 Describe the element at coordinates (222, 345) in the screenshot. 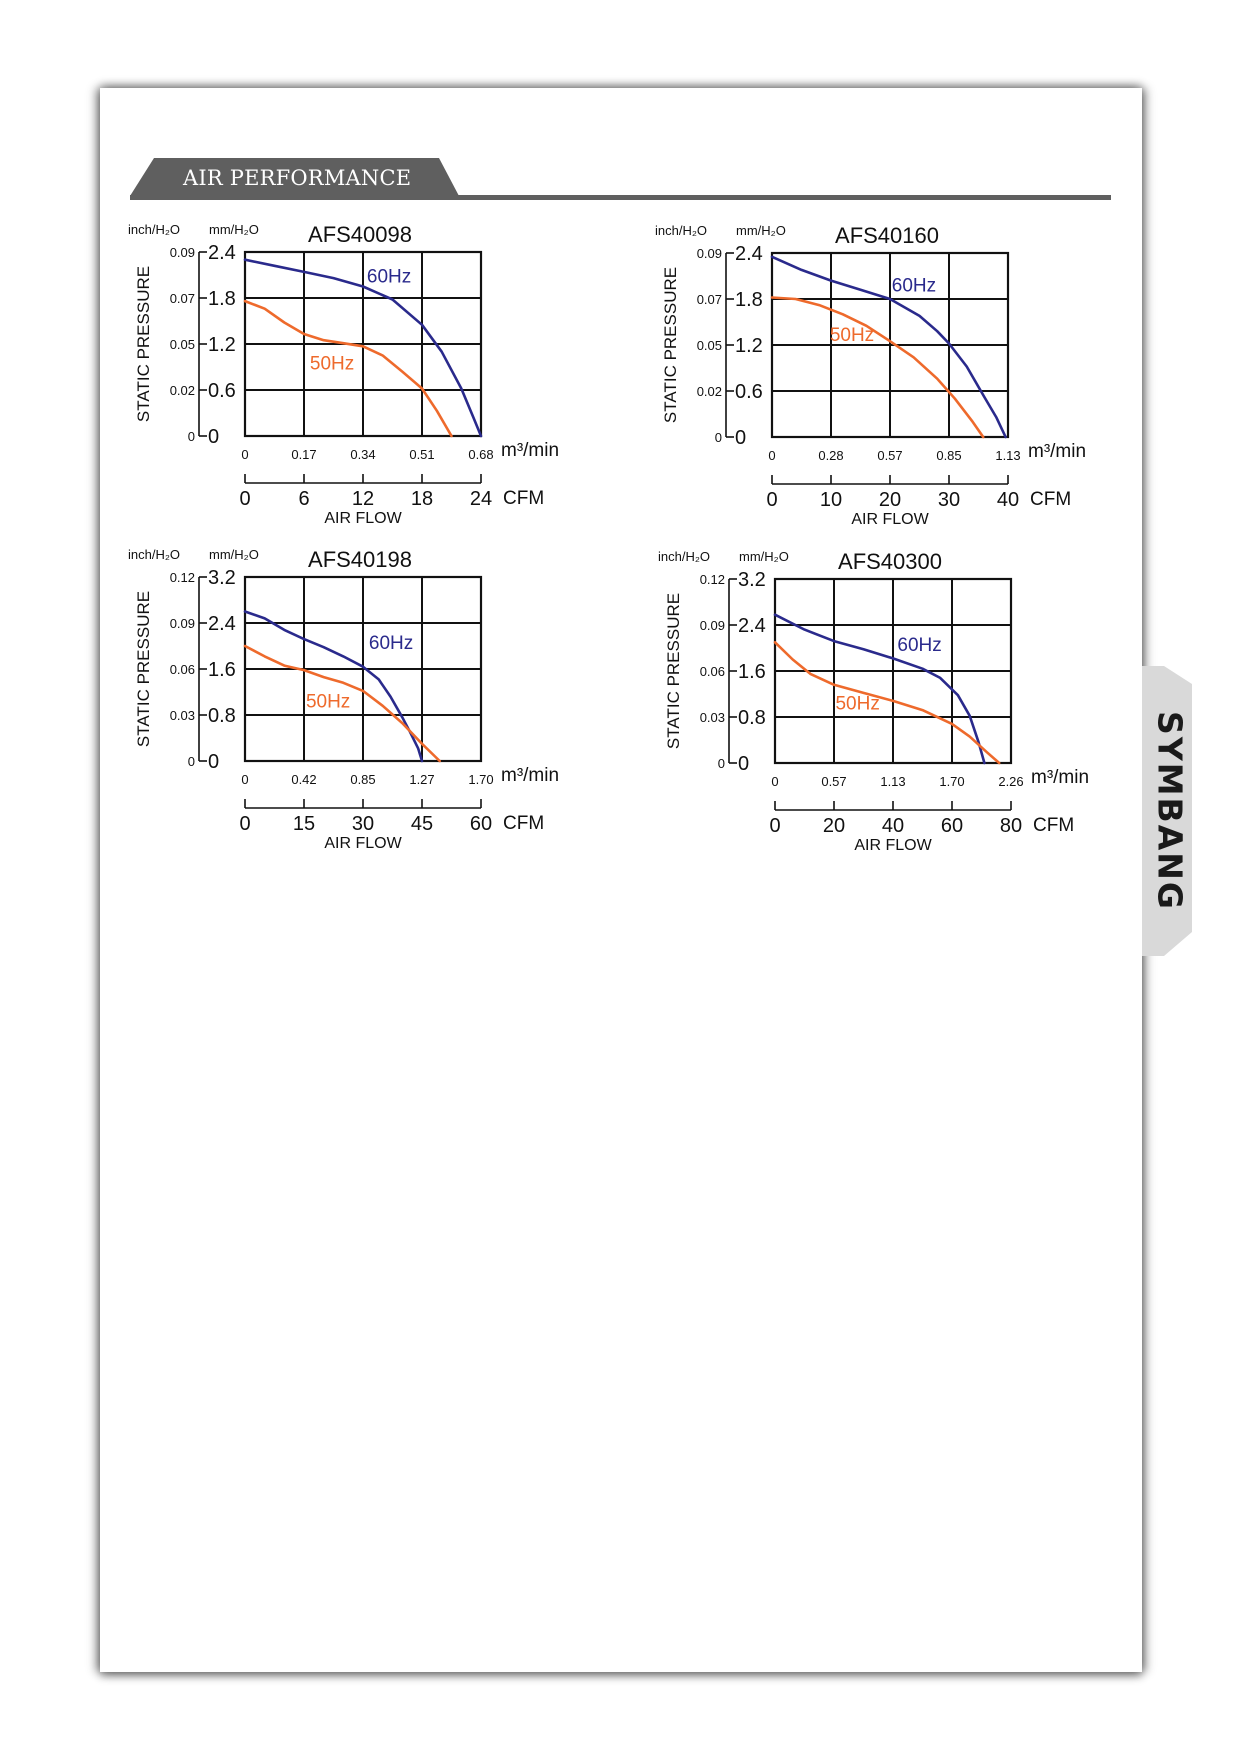

I see `y-tick-label-mm: 1.2` at that location.